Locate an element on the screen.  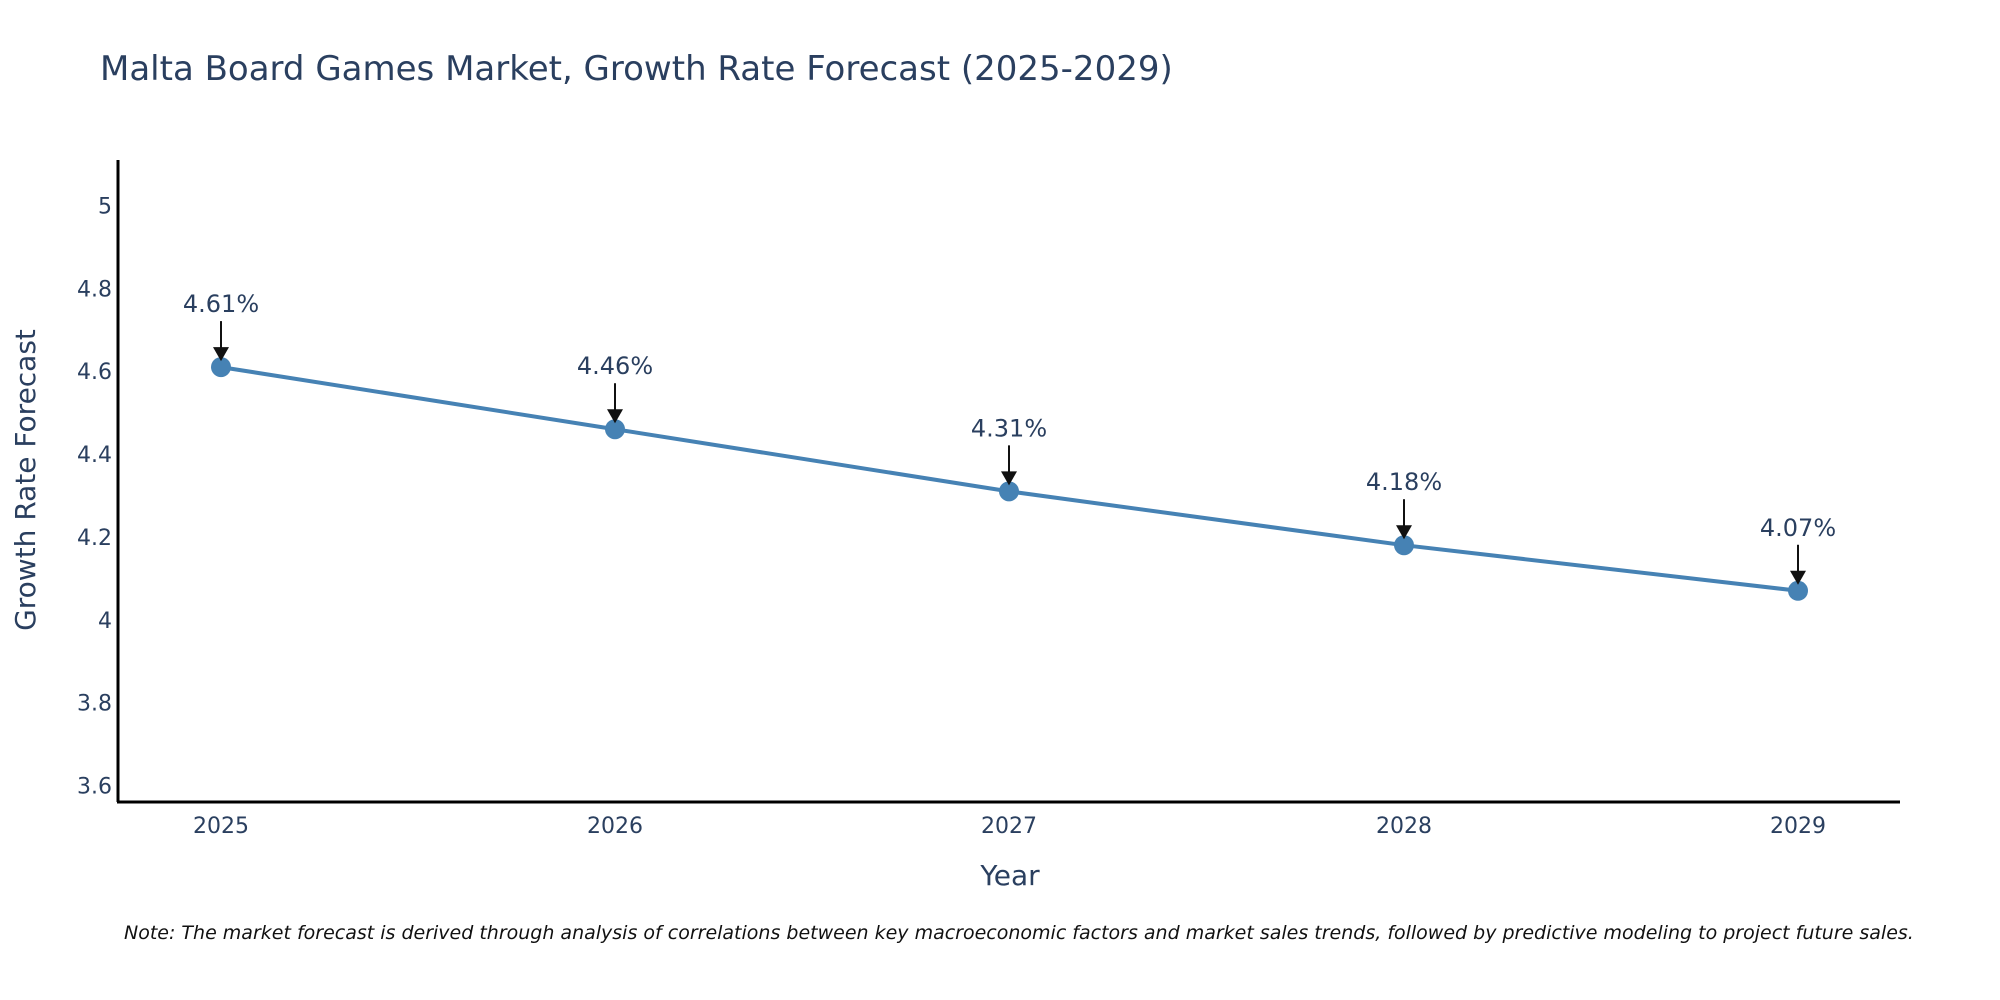
y-tick-label: 4.8 is located at coordinates (94, 289).